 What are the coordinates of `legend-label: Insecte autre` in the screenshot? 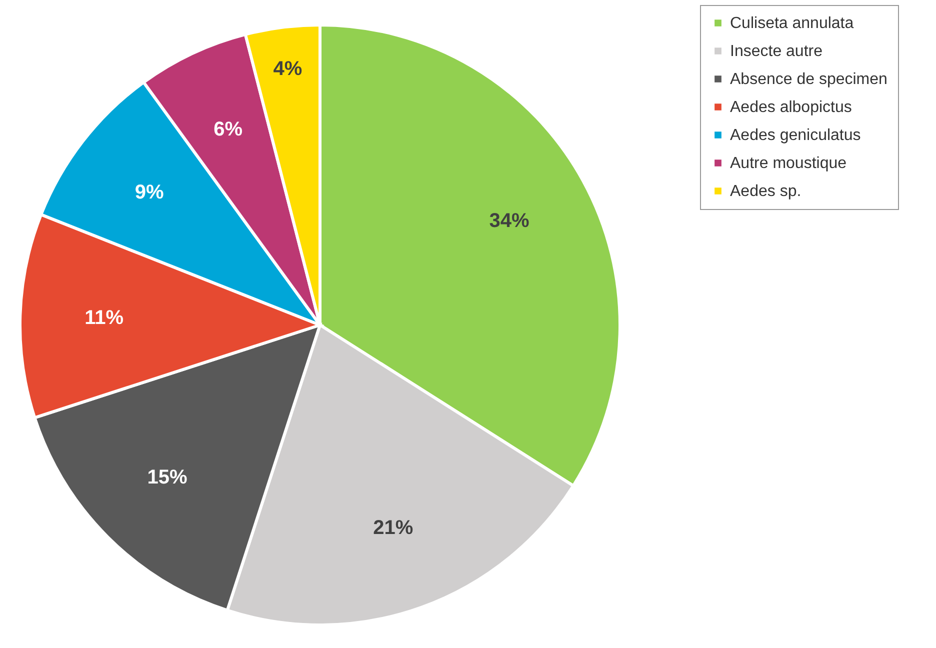 It's located at (776, 51).